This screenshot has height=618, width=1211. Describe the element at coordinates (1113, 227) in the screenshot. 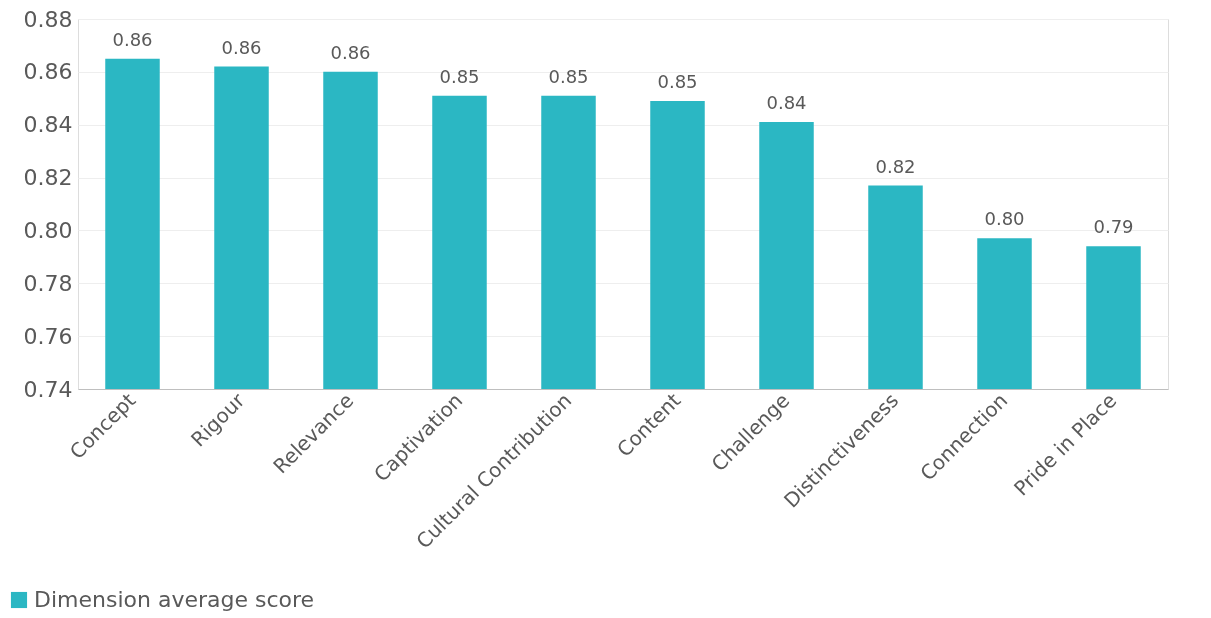

I see `data-label: 0.79` at that location.